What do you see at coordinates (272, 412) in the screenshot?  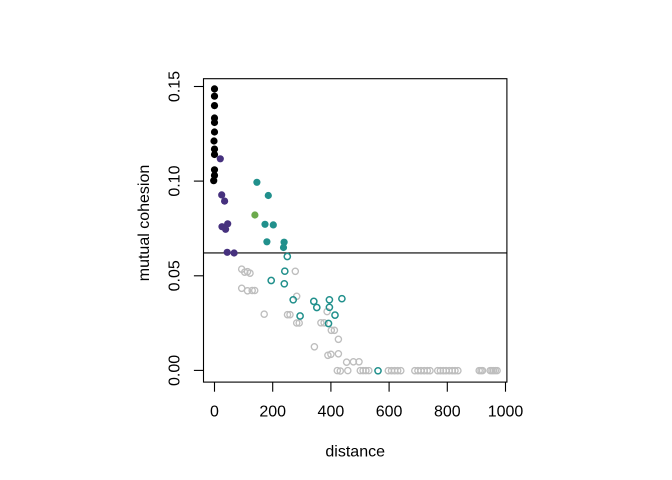 I see `svg-text: 200` at bounding box center [272, 412].